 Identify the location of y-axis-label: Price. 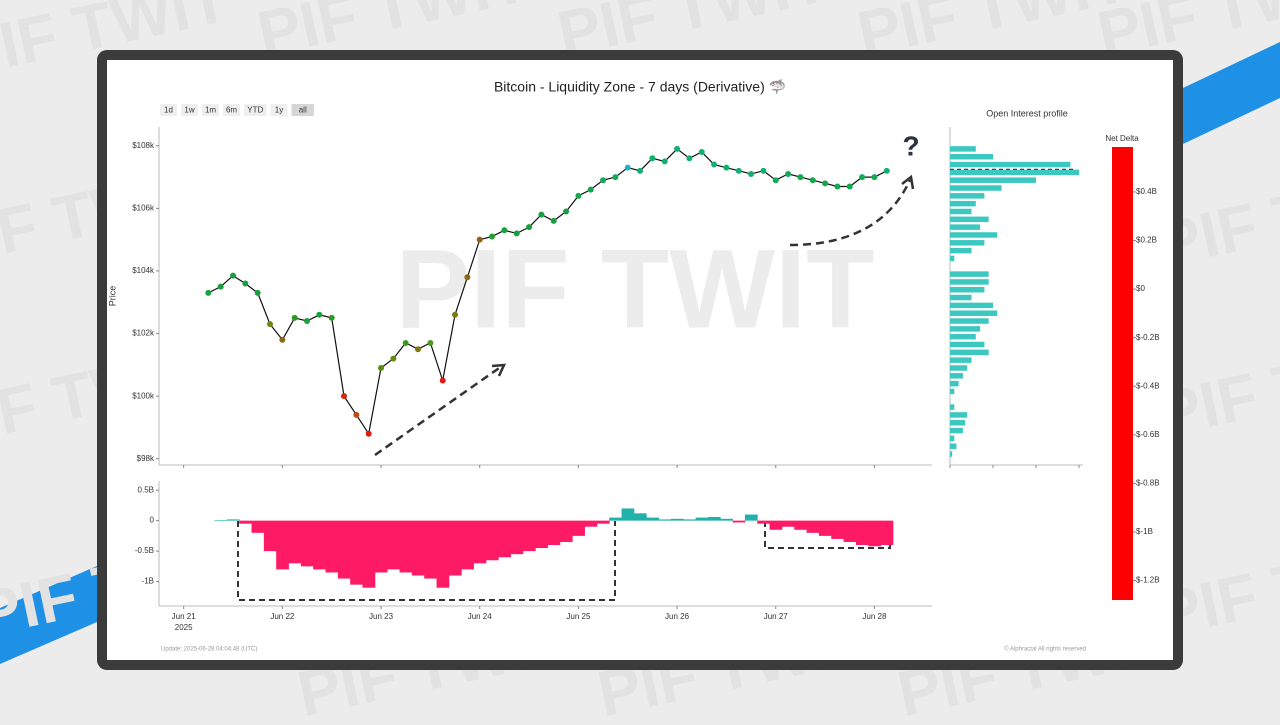
(112, 296).